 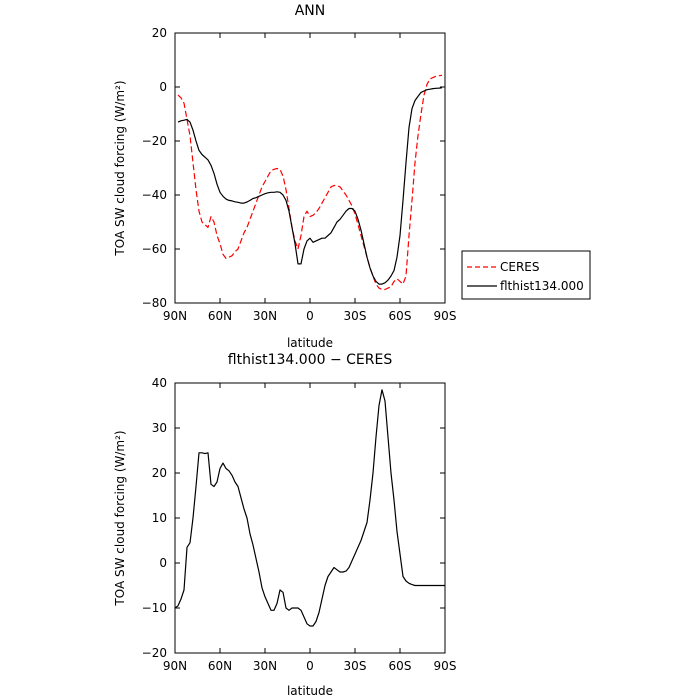 What do you see at coordinates (265, 316) in the screenshot?
I see `top-x-tick-label: 30N` at bounding box center [265, 316].